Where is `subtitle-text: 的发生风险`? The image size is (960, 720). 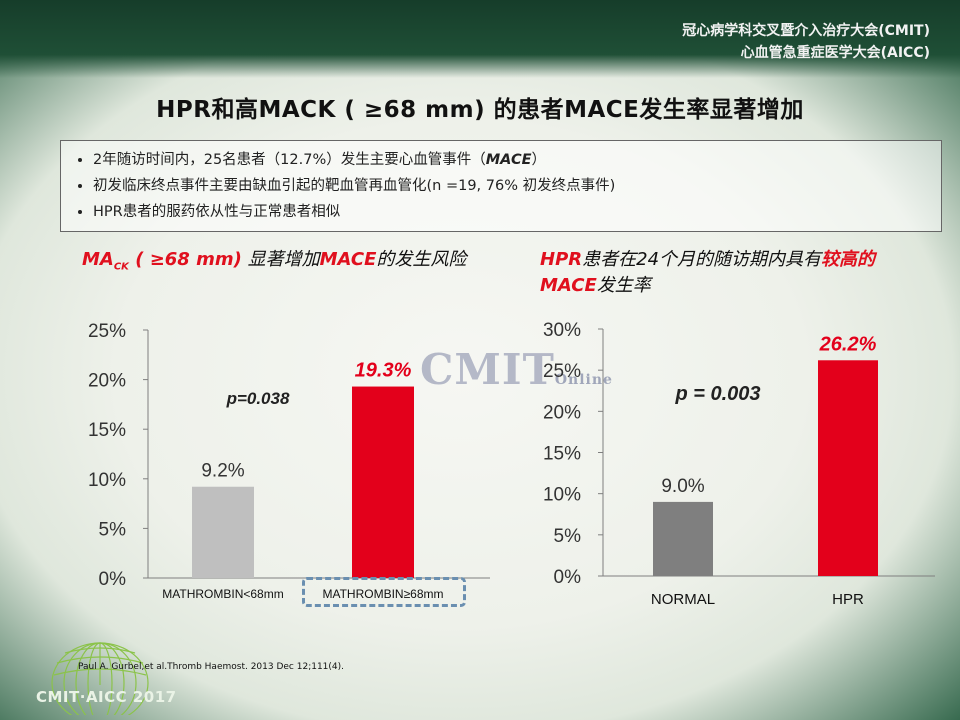
subtitle-text: 的发生风险 is located at coordinates (421, 259).